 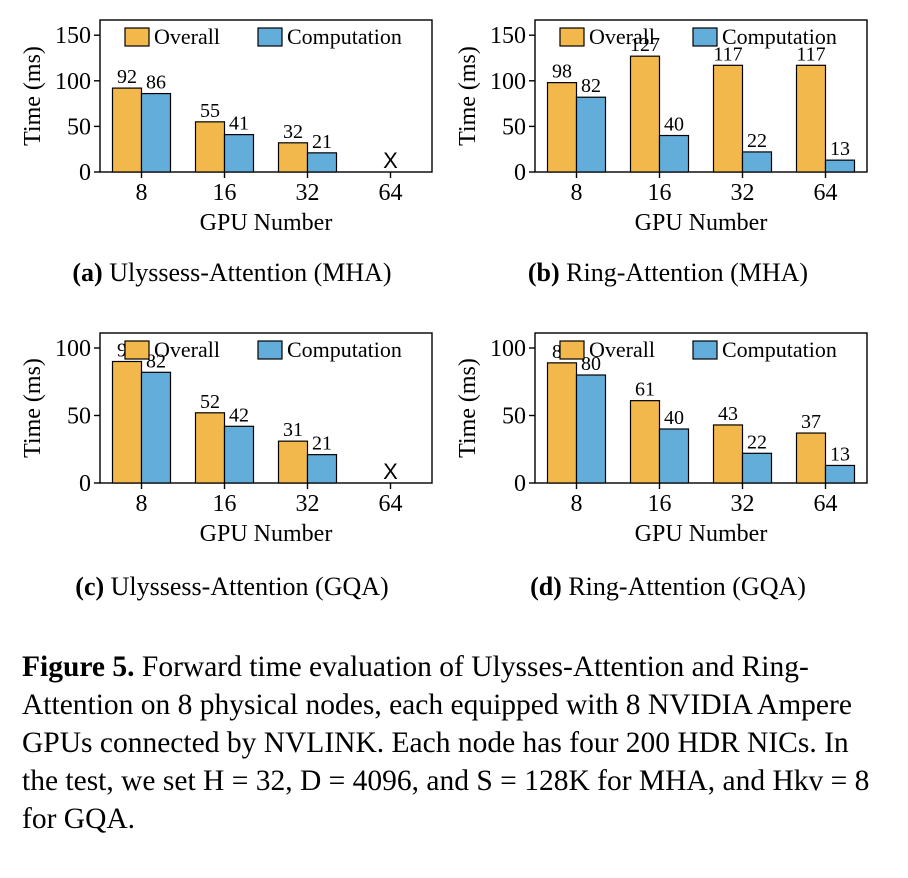 I want to click on chart-b-ytick-label-150: 150, so click(x=508, y=36).